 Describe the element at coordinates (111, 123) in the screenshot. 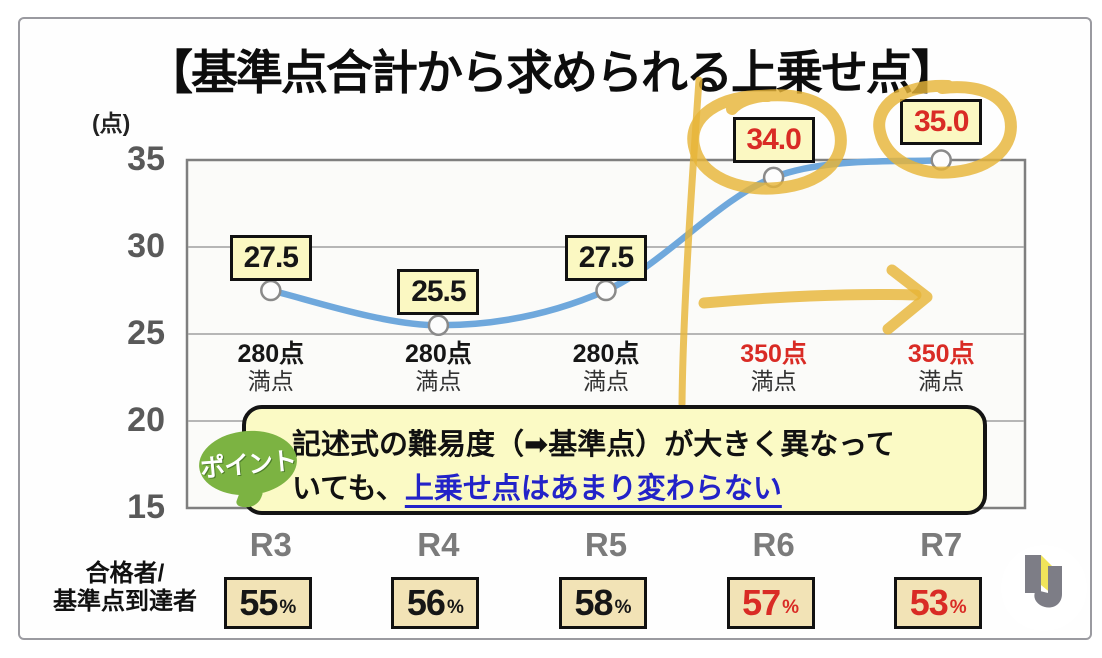

I see `y-axis-unit-label: (点)` at that location.